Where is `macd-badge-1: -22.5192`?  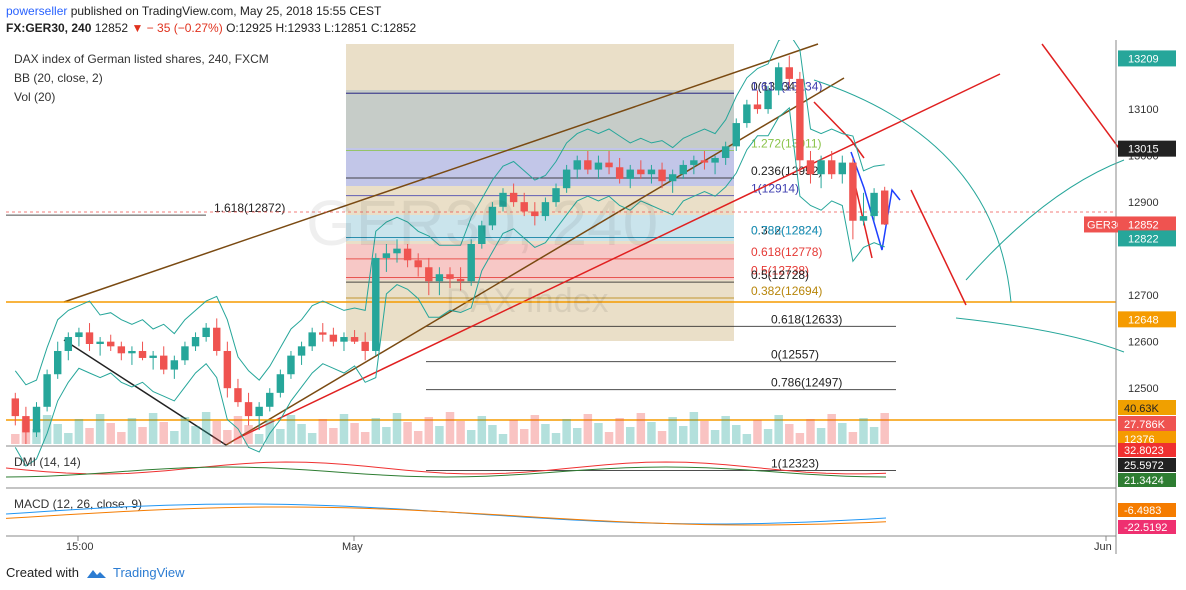
macd-badge-1: -22.5192 is located at coordinates (1145, 528).